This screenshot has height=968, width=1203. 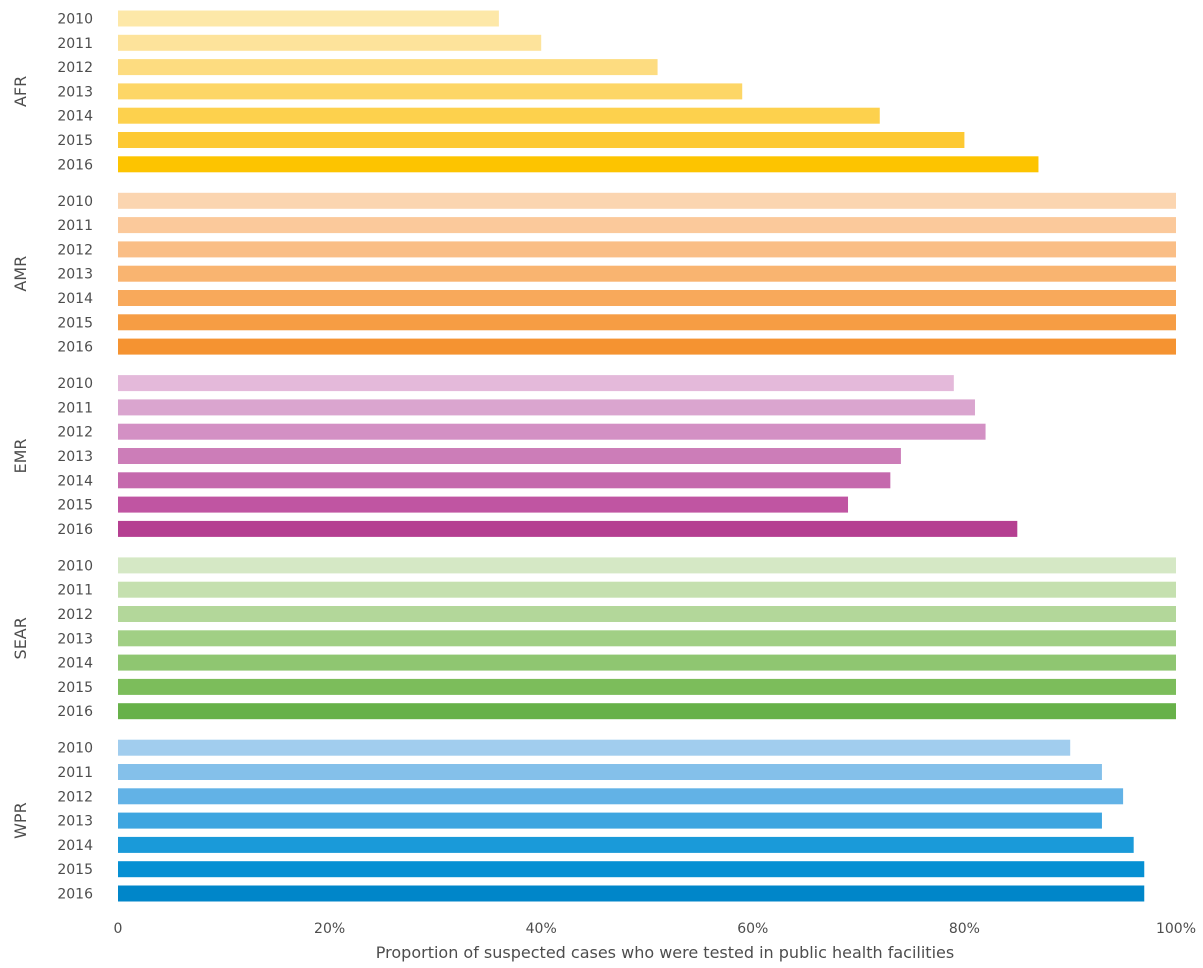 I want to click on bar-amr-2011, so click(x=647, y=225).